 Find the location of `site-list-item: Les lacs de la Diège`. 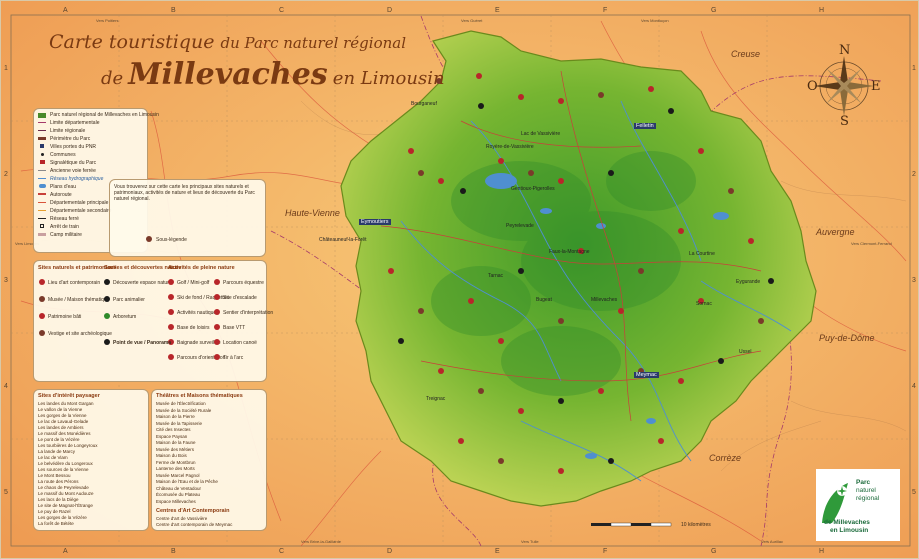

site-list-item: Les lacs de la Diège is located at coordinates (58, 499).